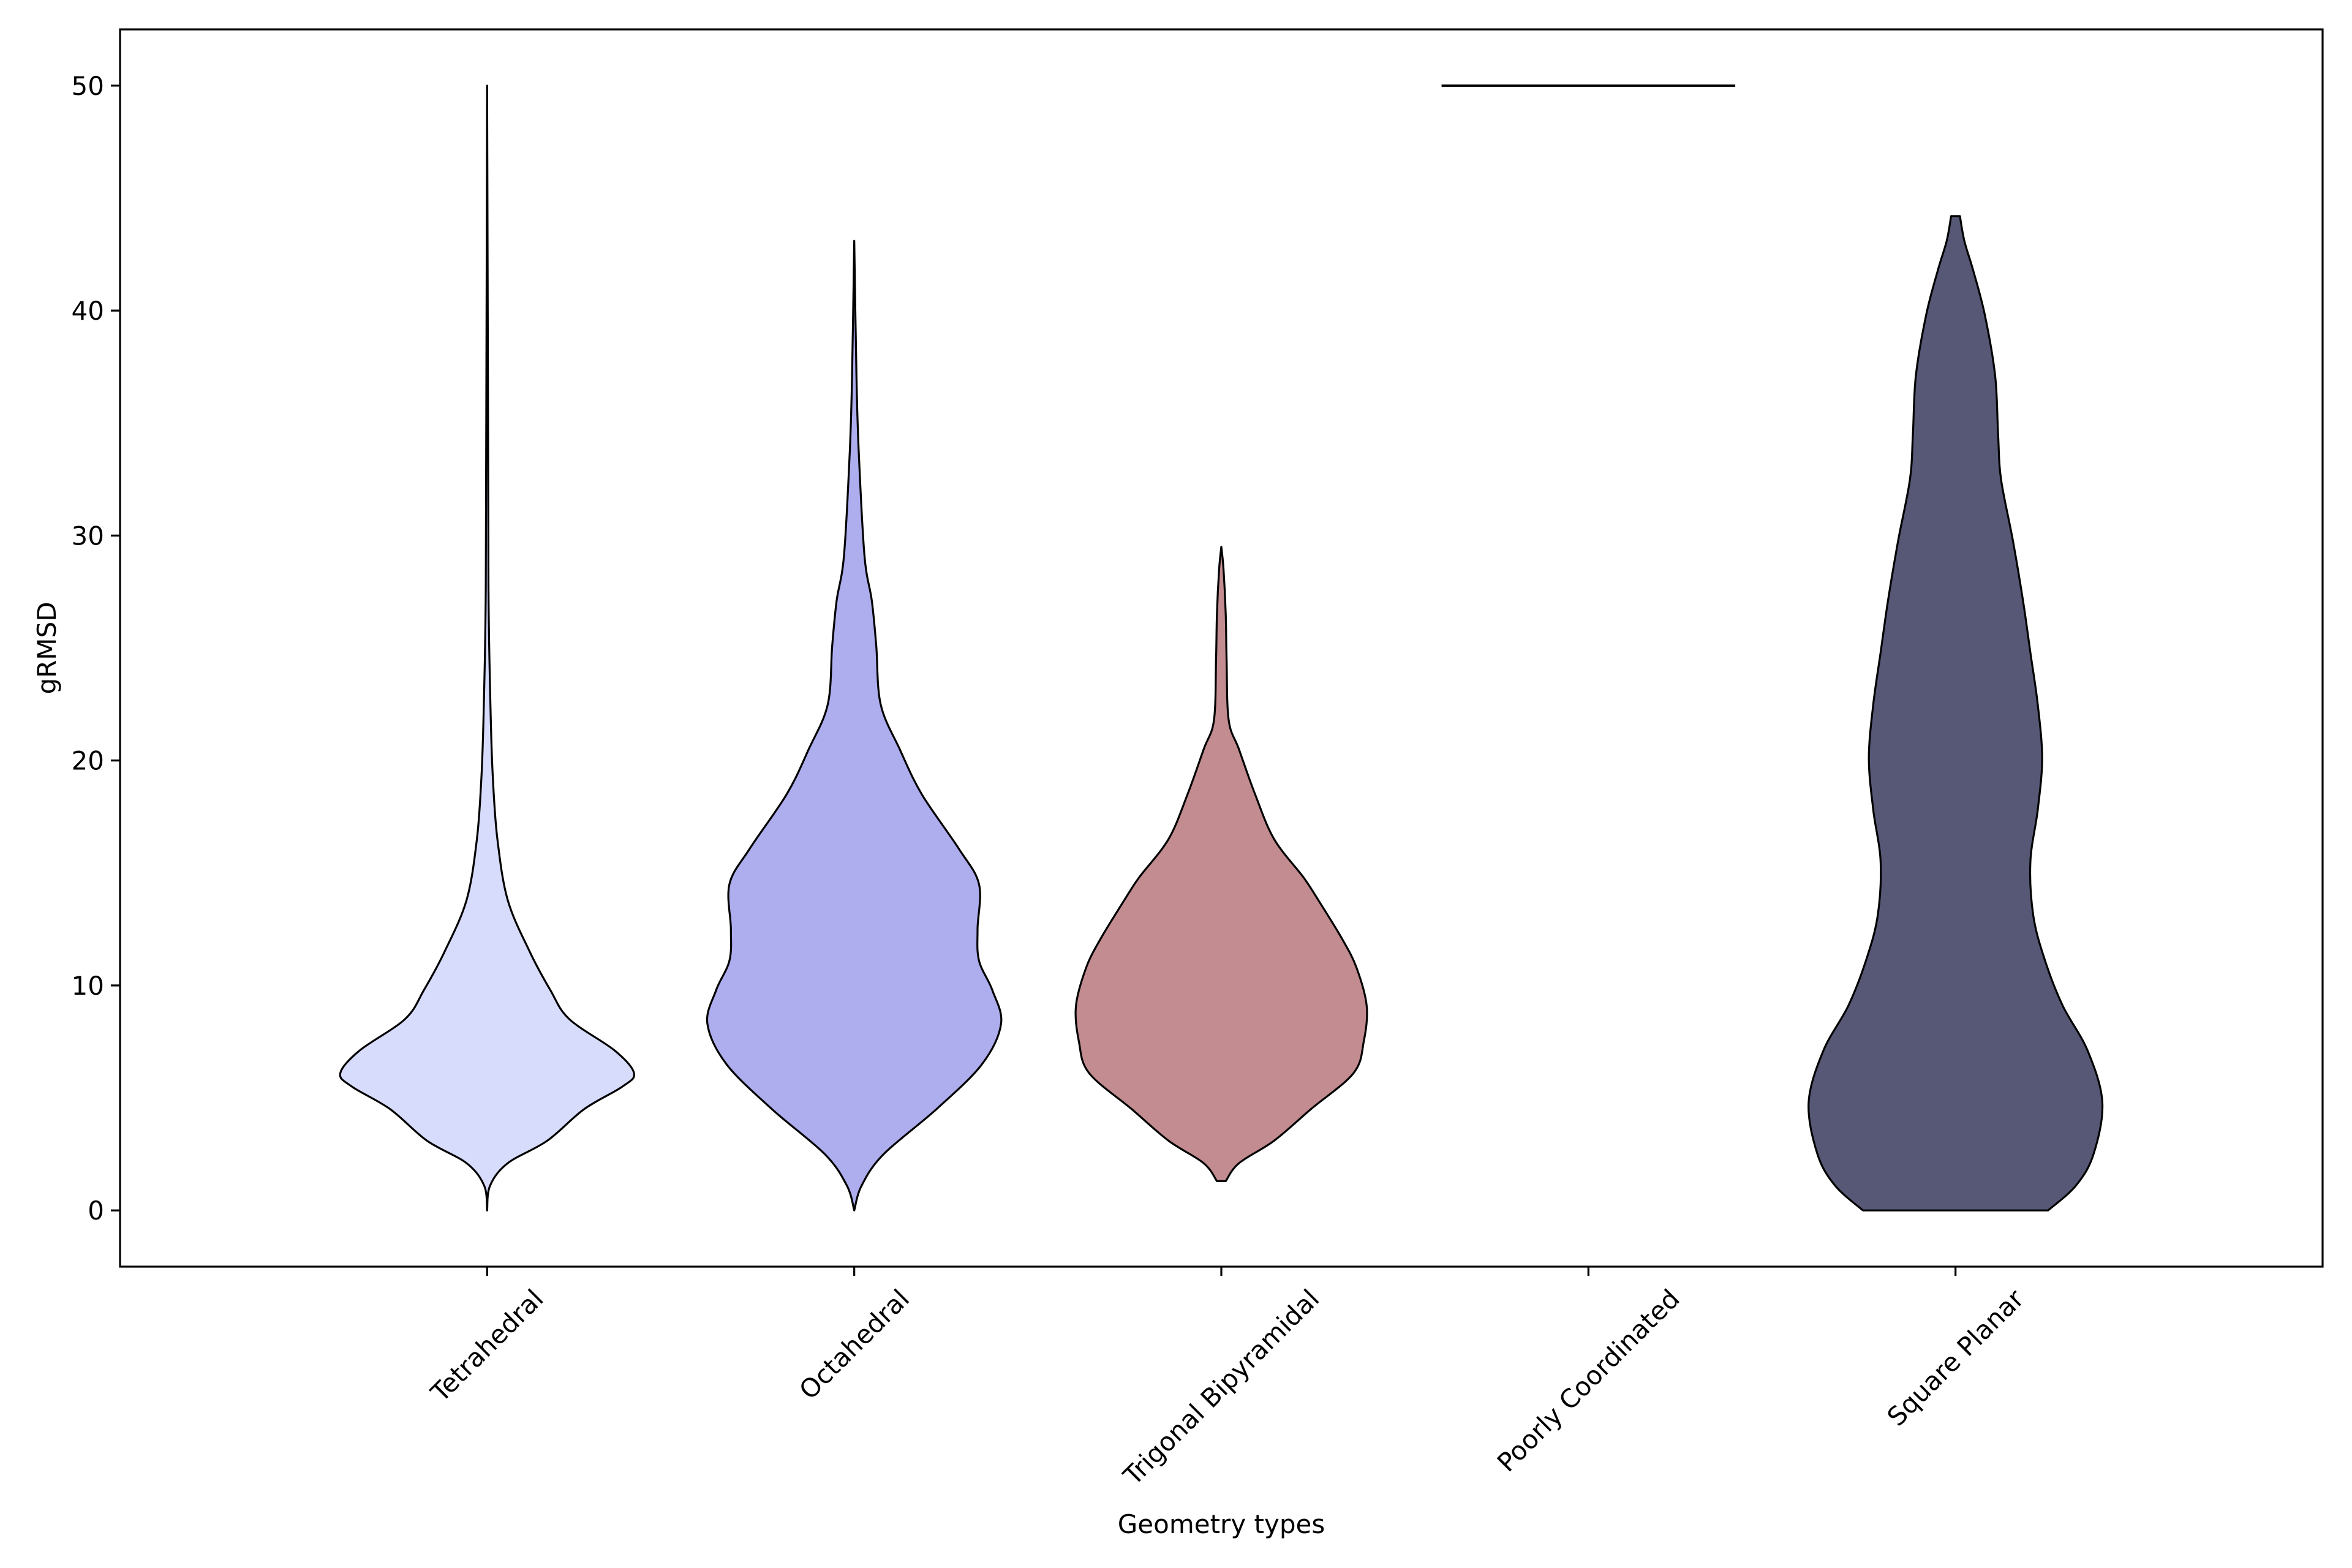  Describe the element at coordinates (488, 649) in the screenshot. I see `violin-tetrahedral` at that location.